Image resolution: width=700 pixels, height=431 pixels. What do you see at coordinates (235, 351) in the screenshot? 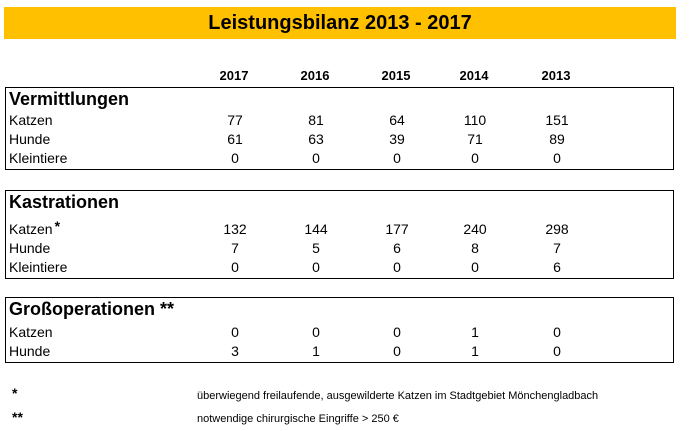
I see `table-cell: 3` at bounding box center [235, 351].